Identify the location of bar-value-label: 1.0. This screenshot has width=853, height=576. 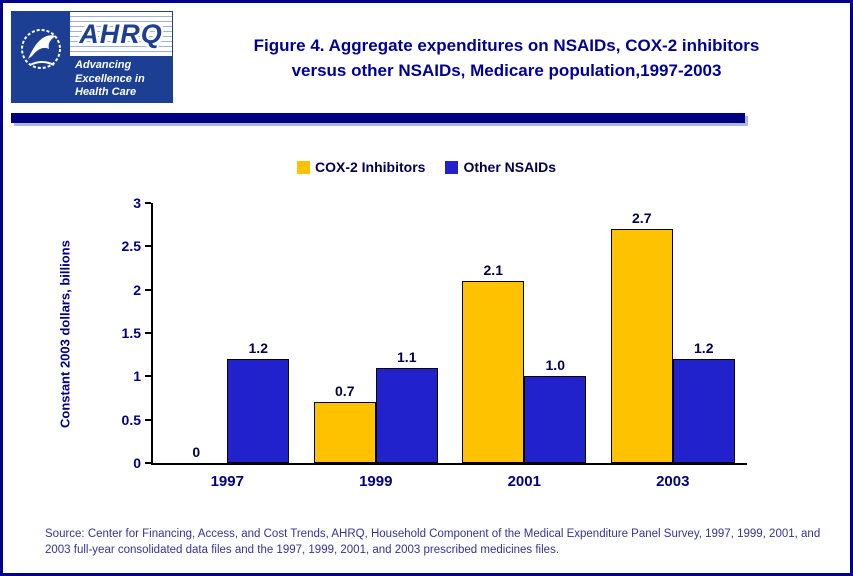
(555, 365).